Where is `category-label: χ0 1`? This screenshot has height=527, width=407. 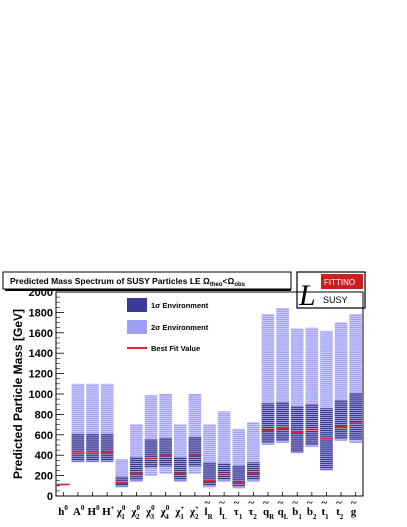 category-label: χ0 1 is located at coordinates (121, 512).